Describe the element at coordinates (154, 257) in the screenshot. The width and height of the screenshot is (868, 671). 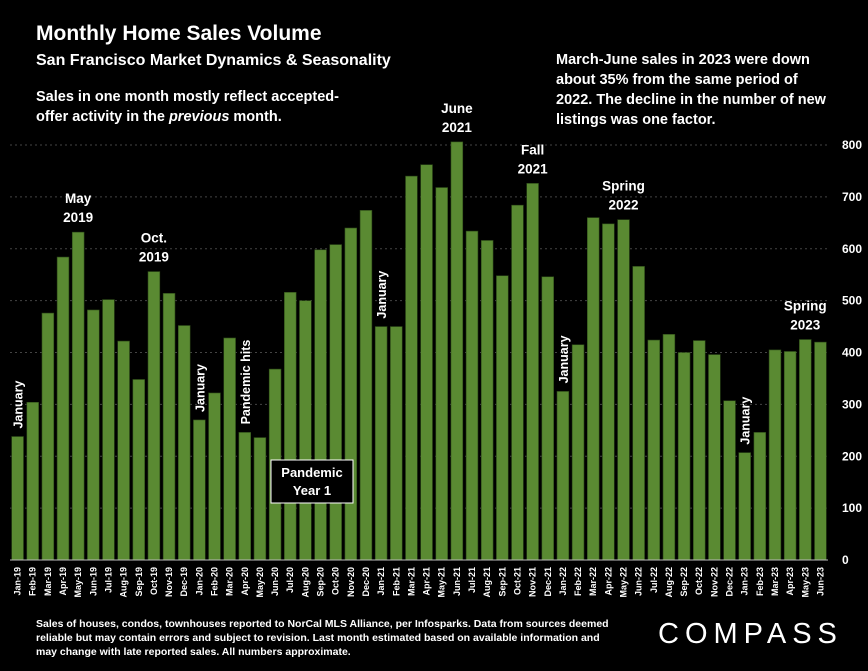
I see `annotation-label: 2019` at that location.